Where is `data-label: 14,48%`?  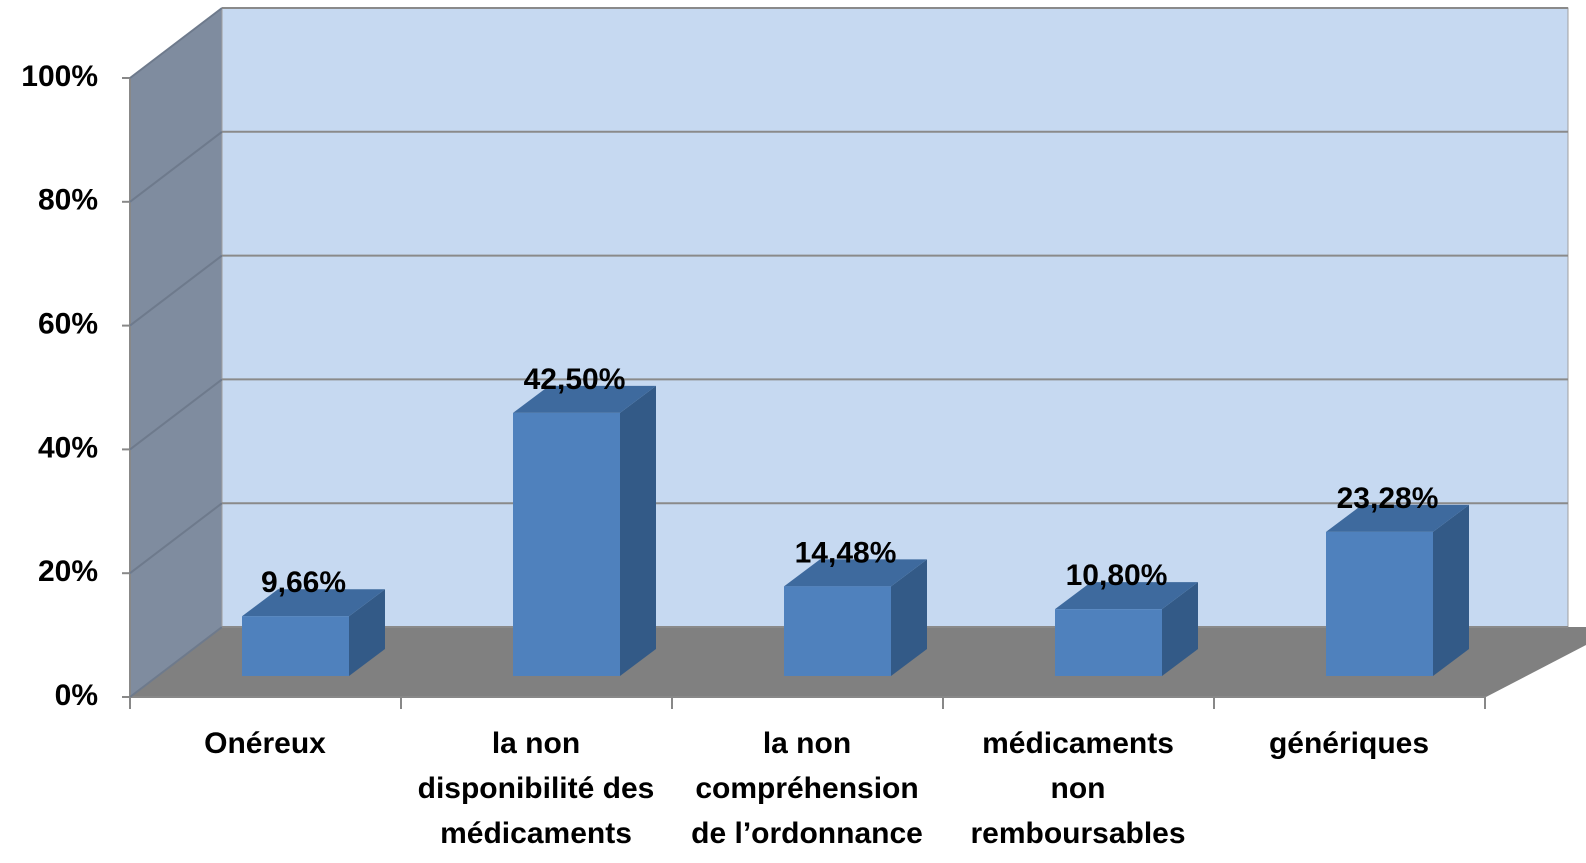
data-label: 14,48% is located at coordinates (846, 552).